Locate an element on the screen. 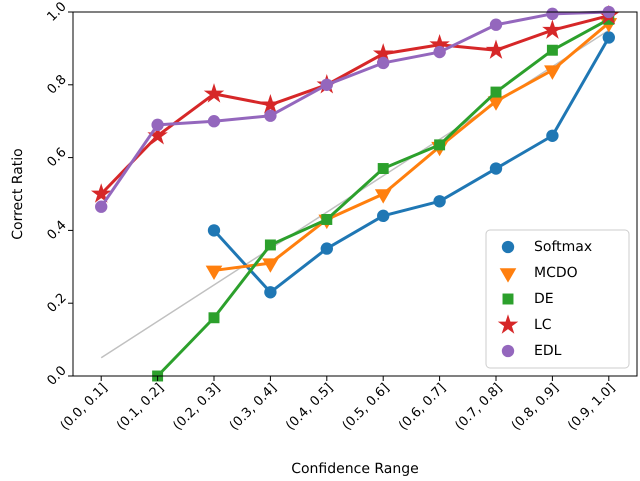 The image size is (640, 481). y-tick-label: 0.2 is located at coordinates (57, 303).